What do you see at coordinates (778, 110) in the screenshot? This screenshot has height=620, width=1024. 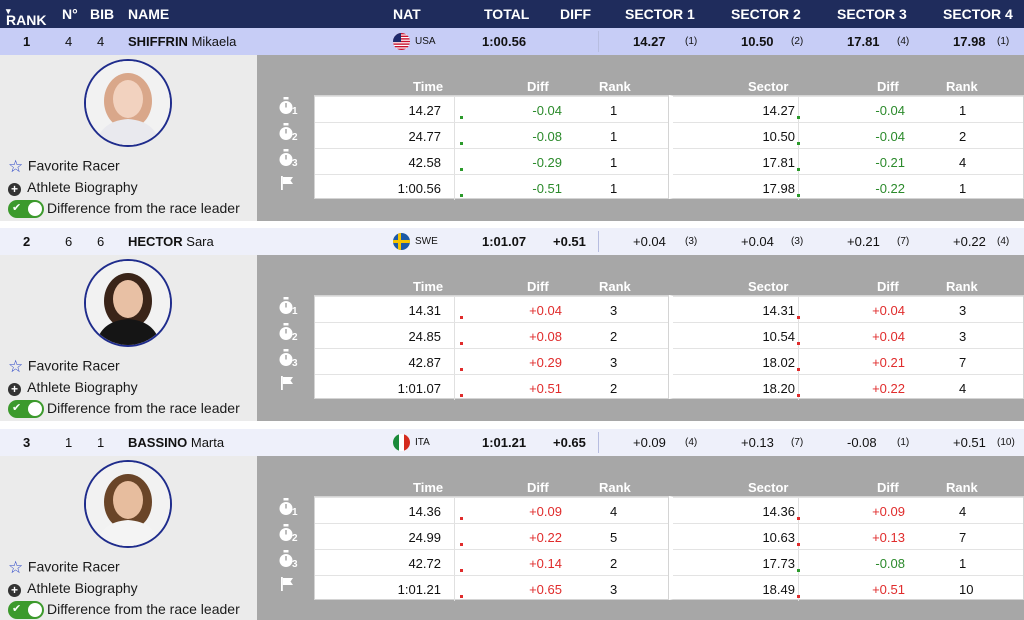 I see `sector-time: 14.27` at bounding box center [778, 110].